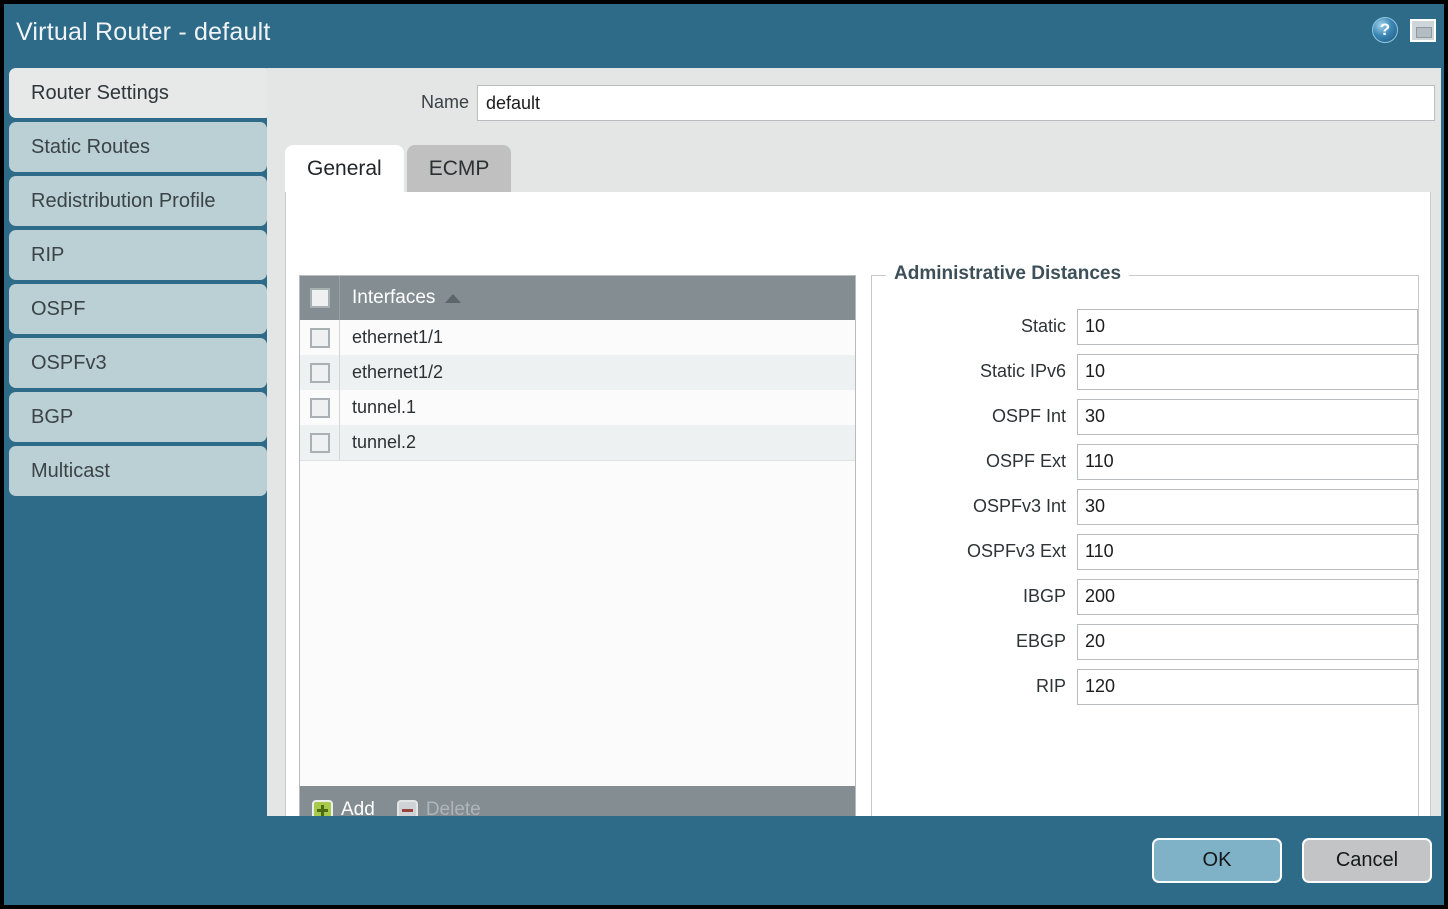 The width and height of the screenshot is (1448, 909). I want to click on ospfv3-ext-distance-input, so click(1247, 551).